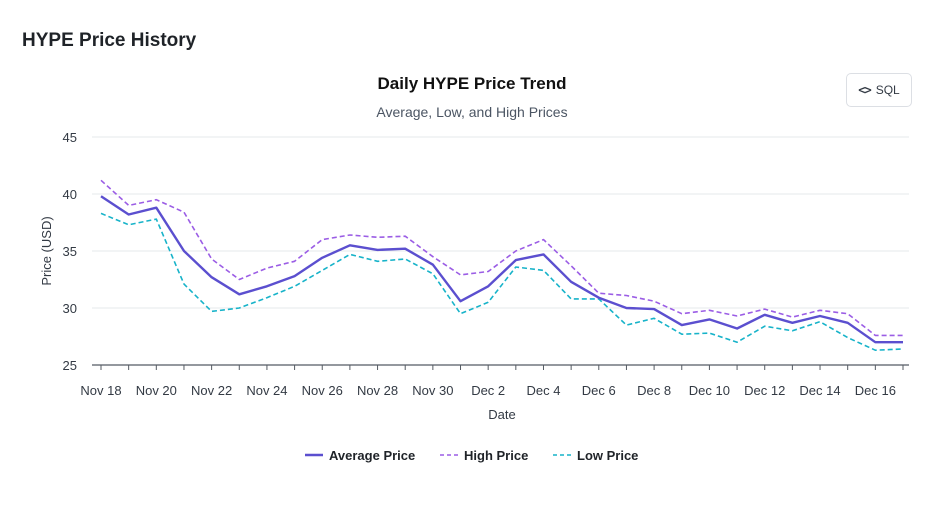 The image size is (945, 511). I want to click on x-tick-label: Nov 24, so click(266, 390).